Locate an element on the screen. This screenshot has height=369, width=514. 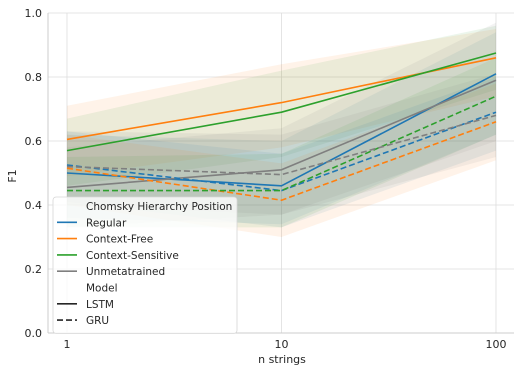
legend-label: LSTM is located at coordinates (100, 305).